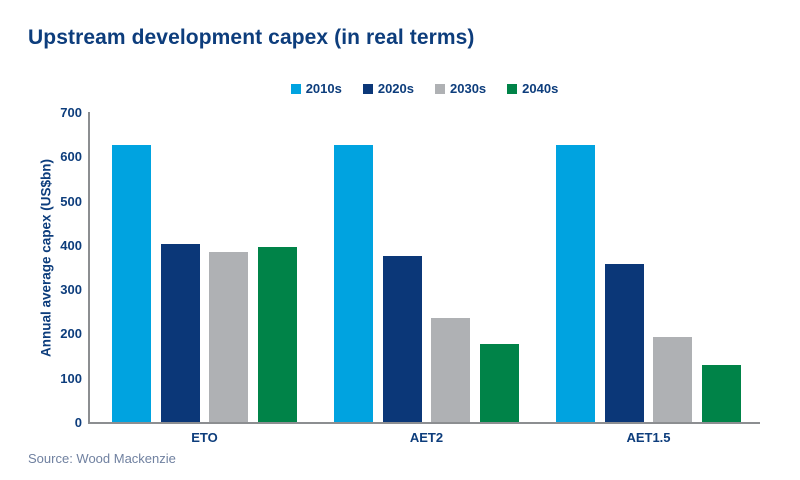  What do you see at coordinates (204, 437) in the screenshot?
I see `category-label-eto: ETO` at bounding box center [204, 437].